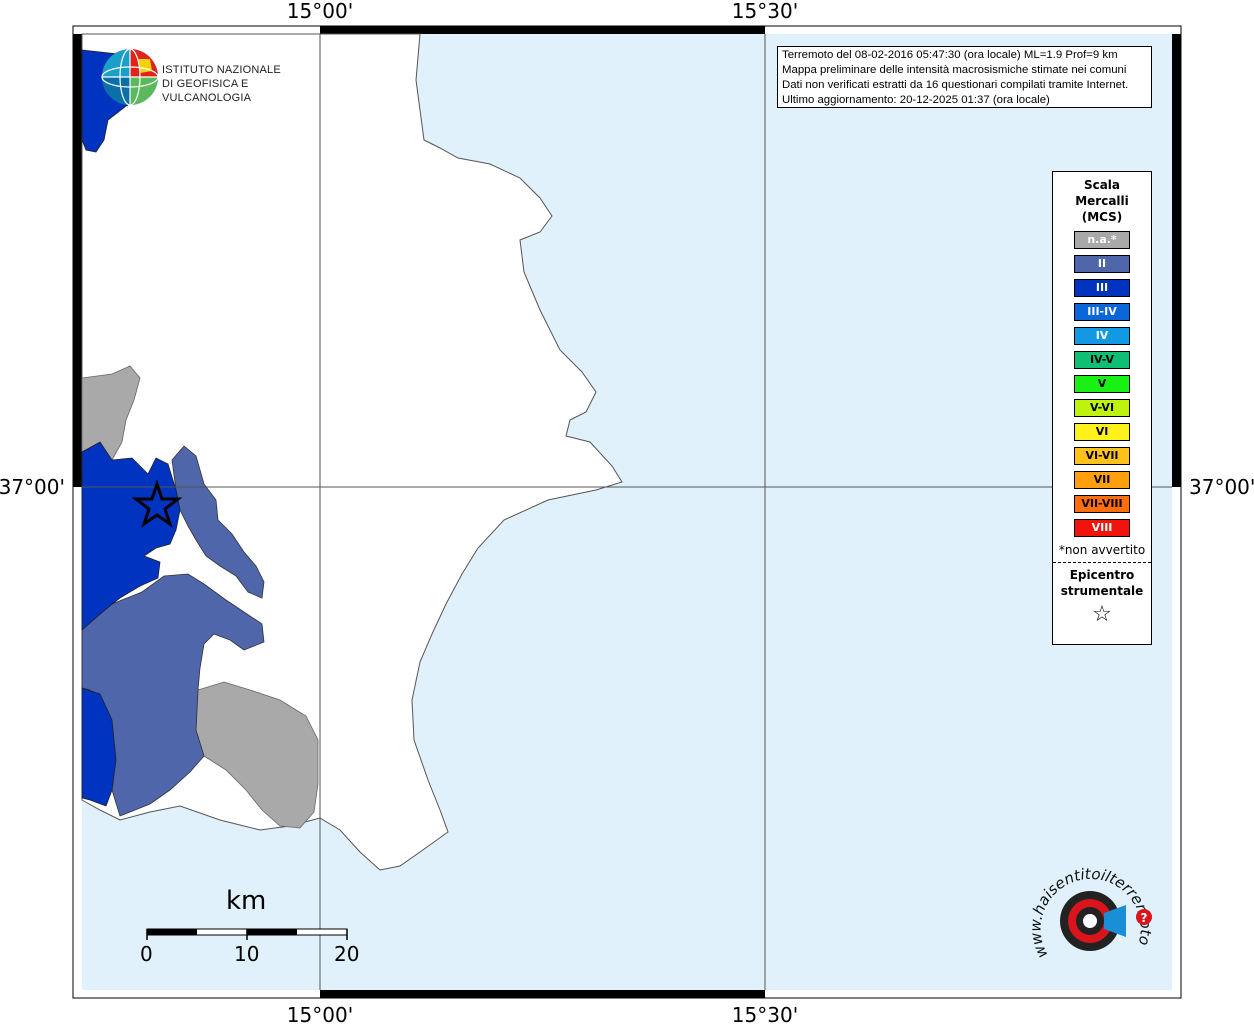 This screenshot has width=1254, height=1024. I want to click on lon-label-bottom-15-00: 15°00', so click(320, 1013).